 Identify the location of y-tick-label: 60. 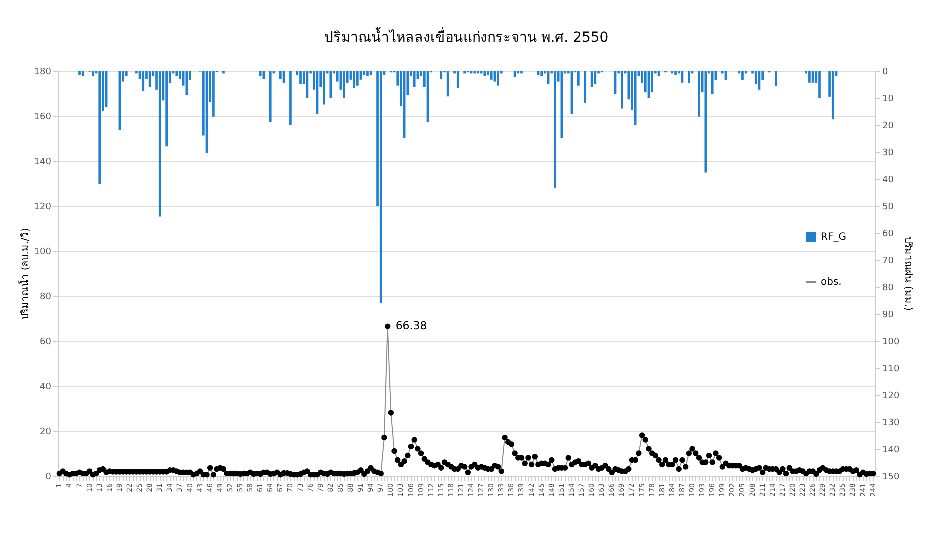
(46, 343).